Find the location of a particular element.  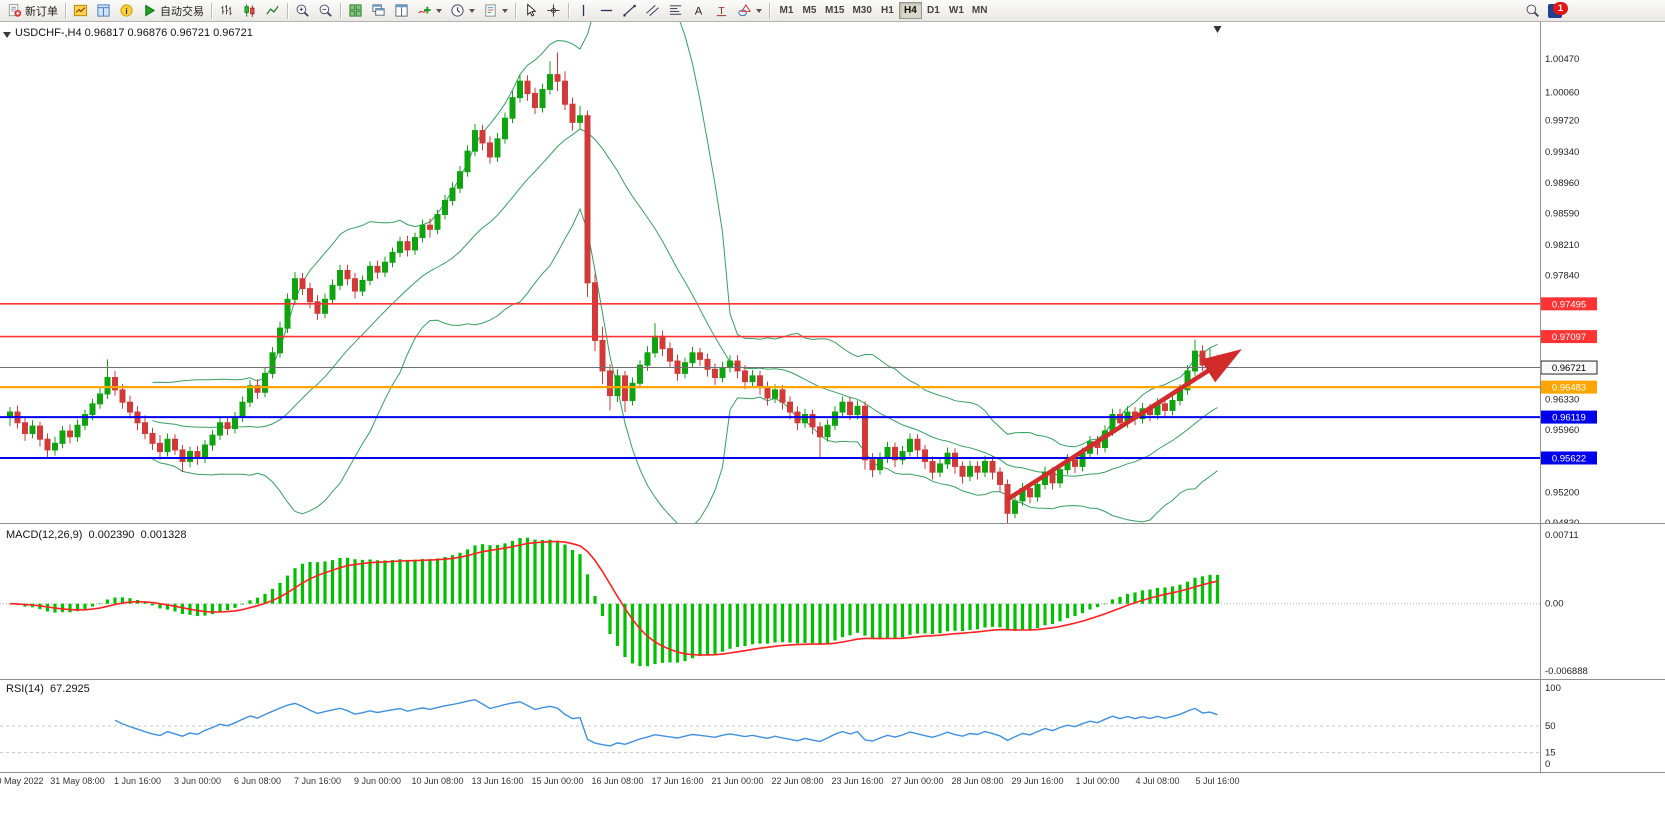

chart-shift-marker is located at coordinates (1217, 29).